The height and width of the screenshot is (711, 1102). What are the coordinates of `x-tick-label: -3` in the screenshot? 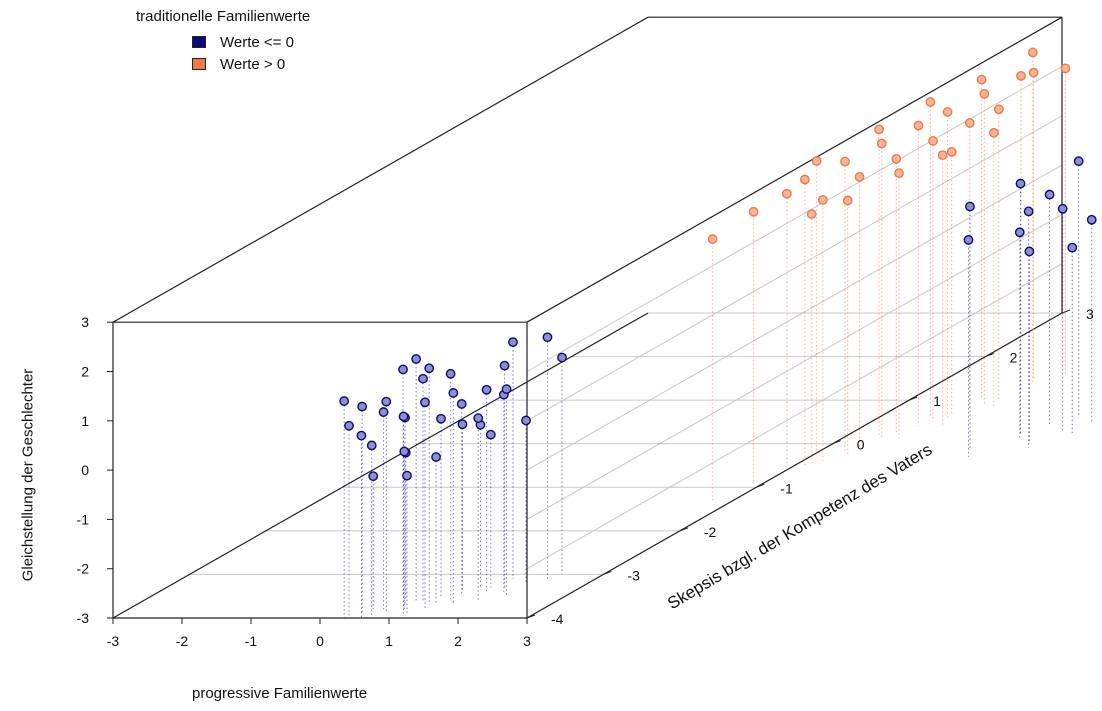 It's located at (113, 641).